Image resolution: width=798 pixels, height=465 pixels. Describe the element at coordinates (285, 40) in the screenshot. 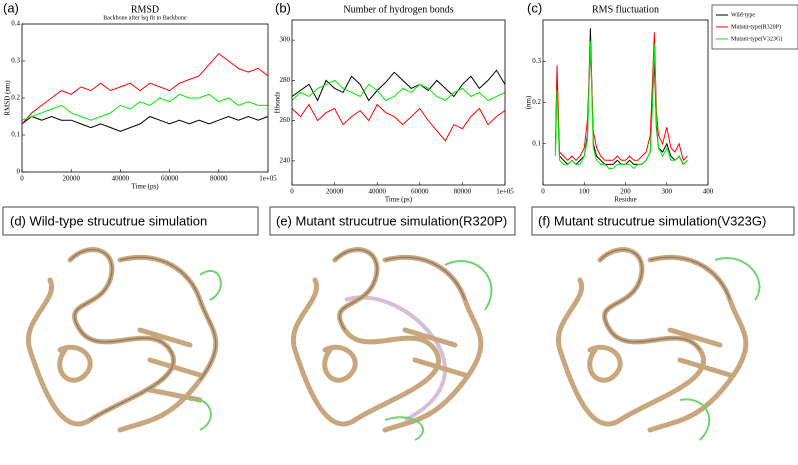

I see `y-tick-label: 300` at that location.